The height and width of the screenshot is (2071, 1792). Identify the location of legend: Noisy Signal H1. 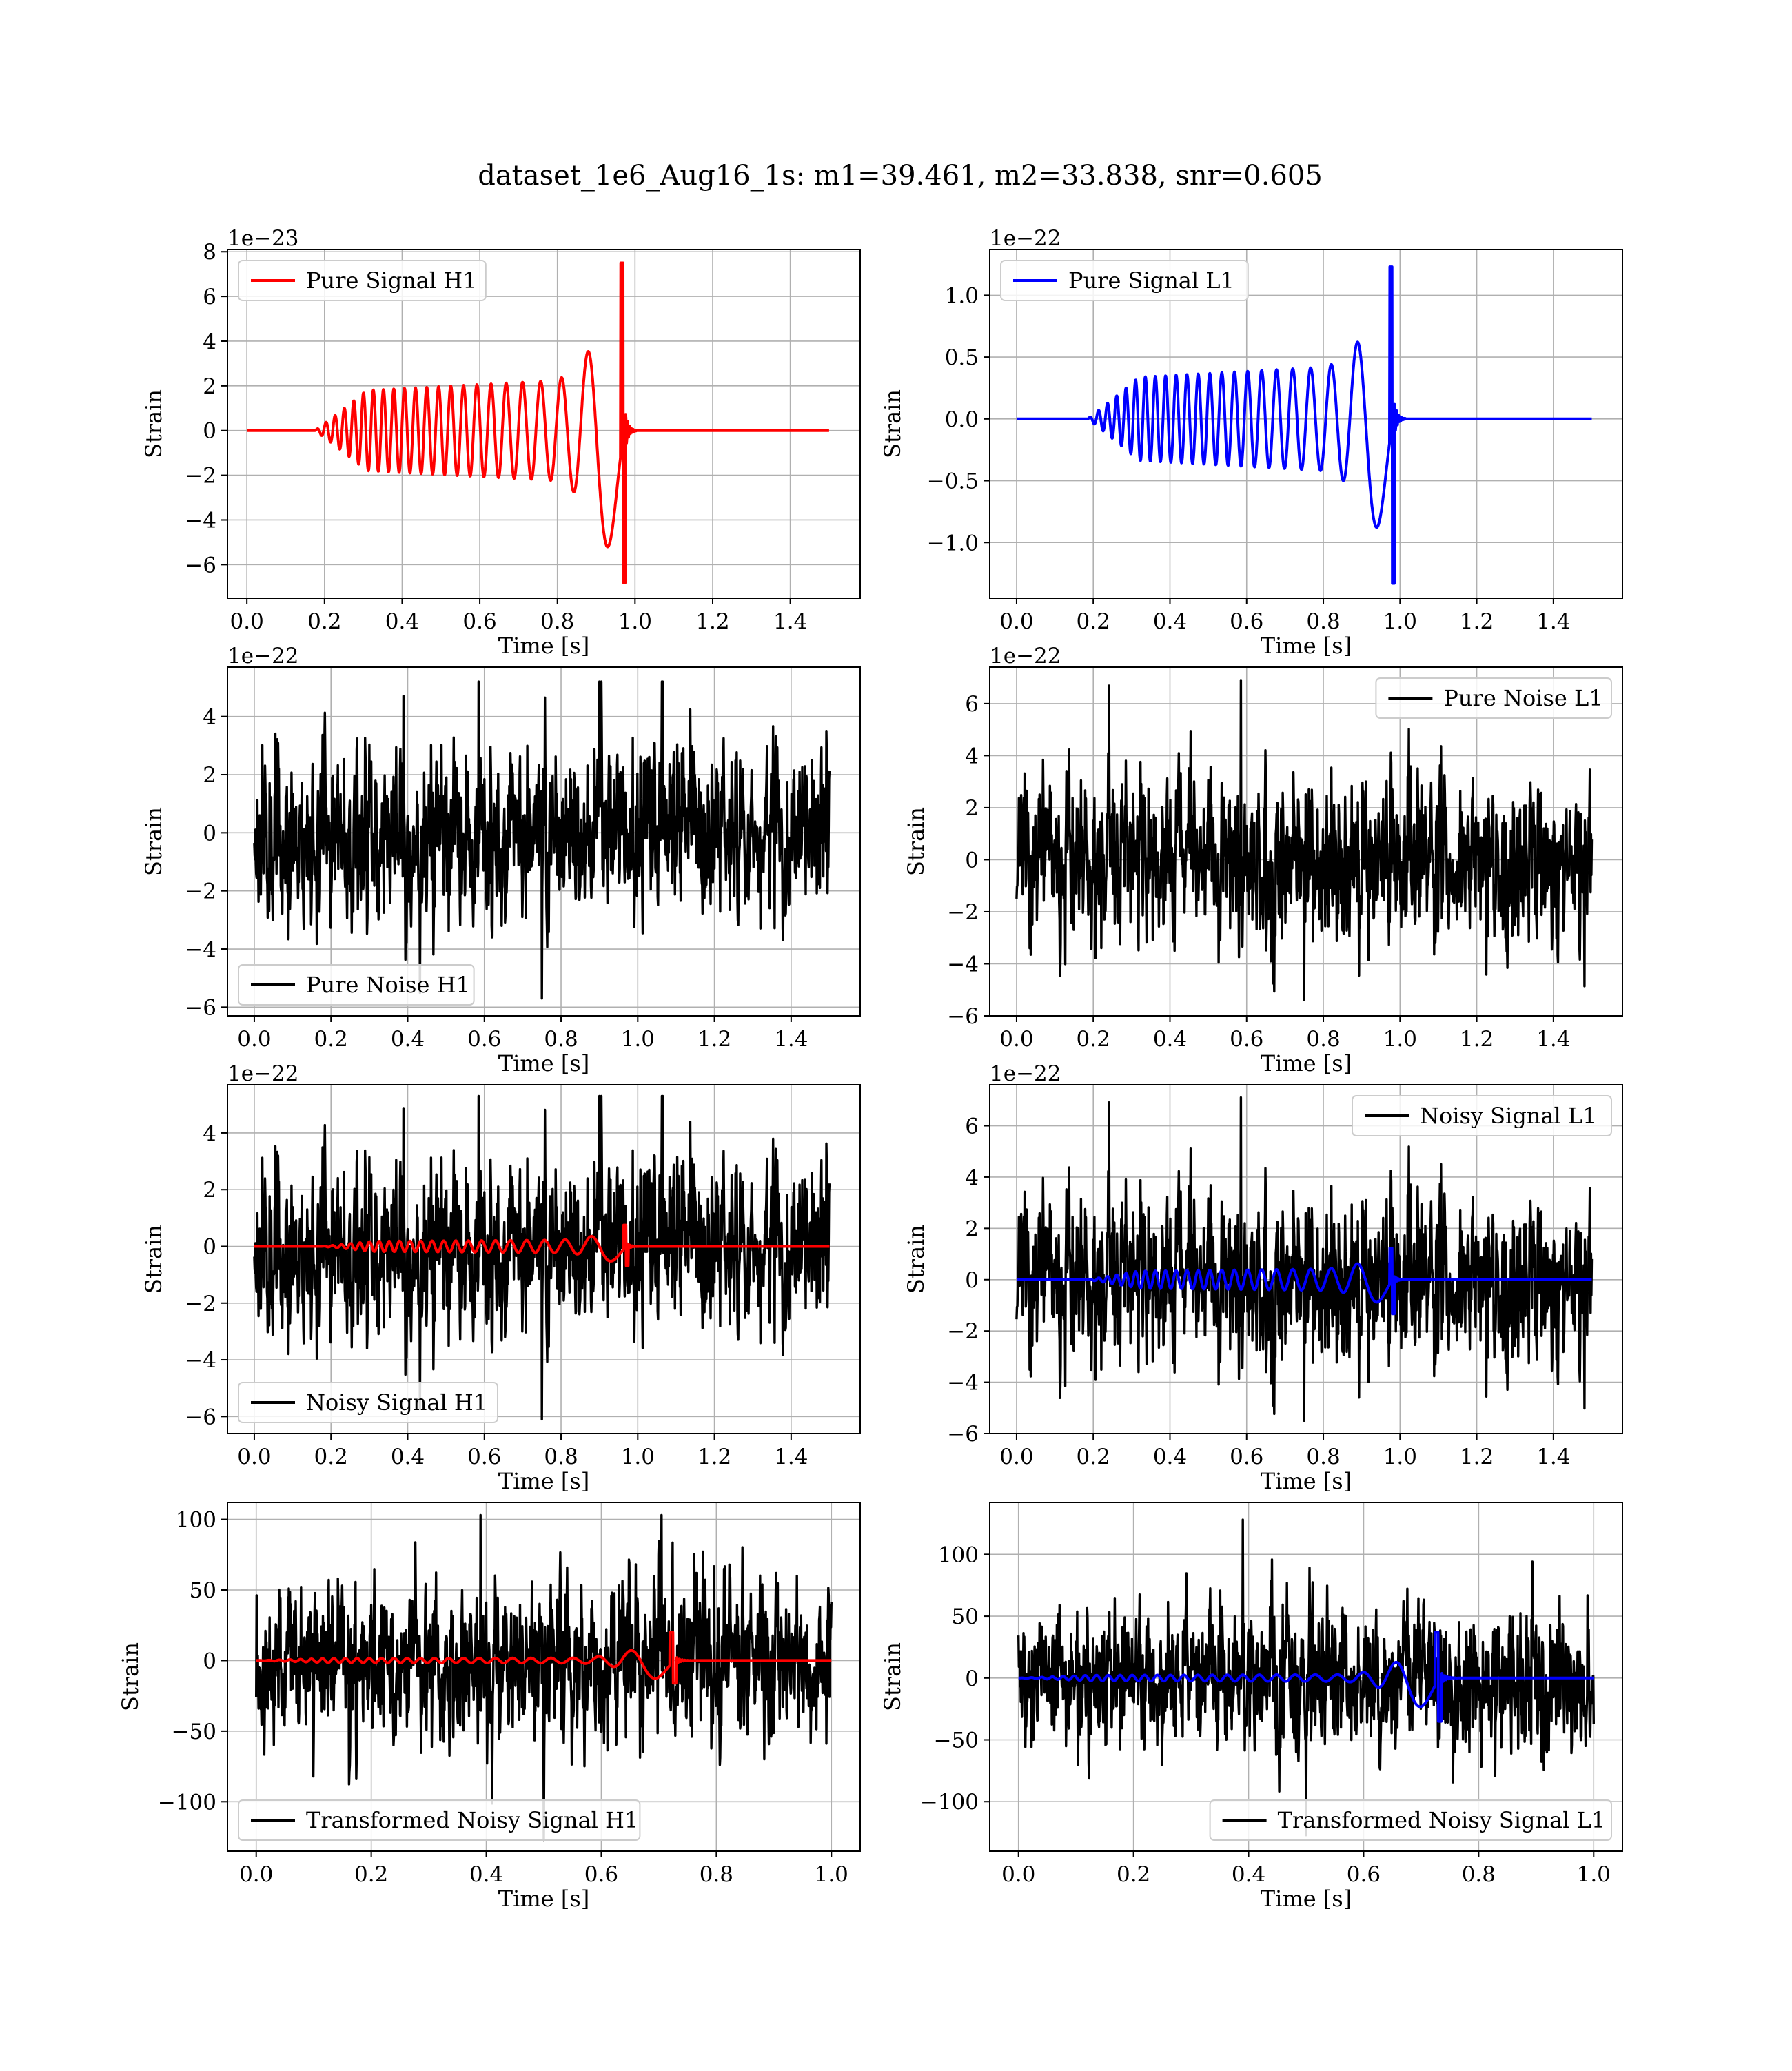
(368, 1402).